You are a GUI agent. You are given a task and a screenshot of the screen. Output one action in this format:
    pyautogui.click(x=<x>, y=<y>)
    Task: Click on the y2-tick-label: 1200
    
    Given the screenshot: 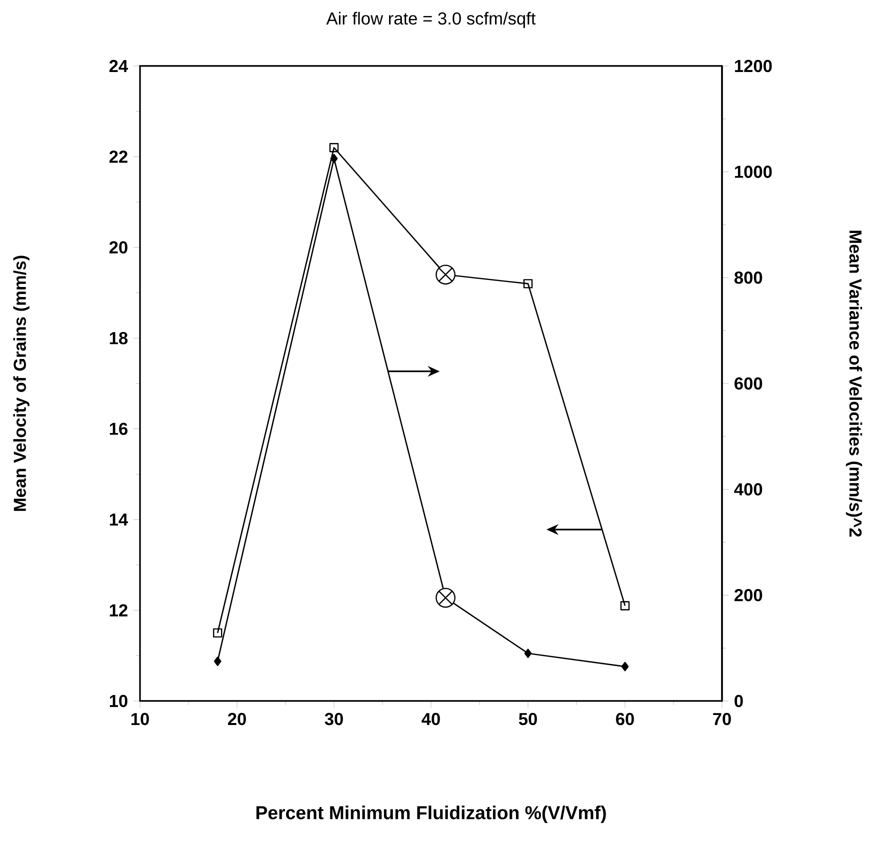 What is the action you would take?
    pyautogui.click(x=753, y=66)
    